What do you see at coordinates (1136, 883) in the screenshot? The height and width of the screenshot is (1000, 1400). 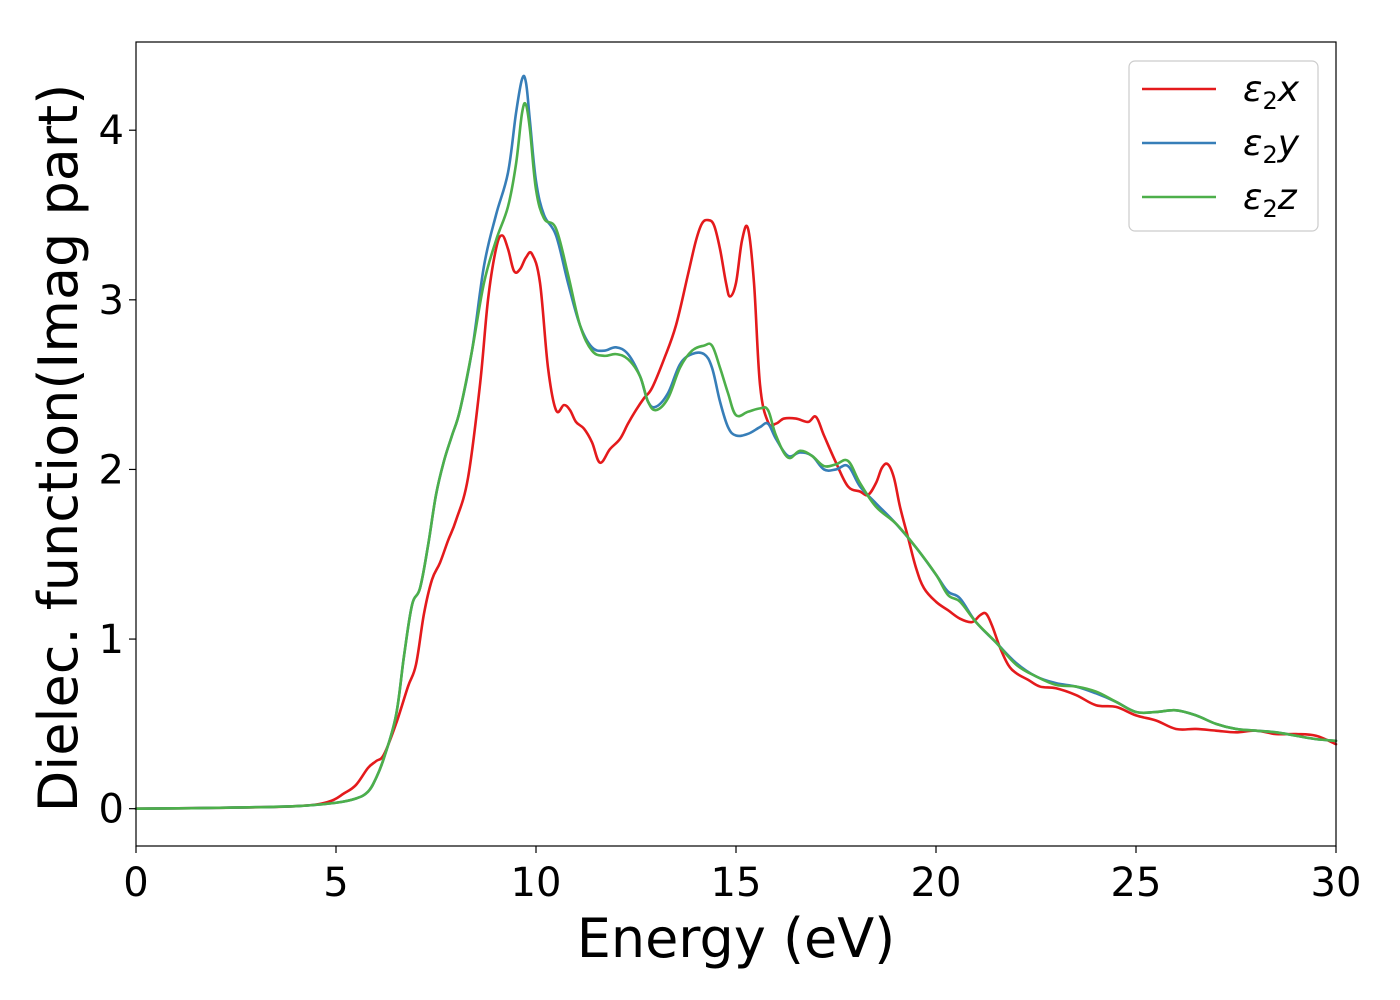 I see `x-tick-label: 25` at bounding box center [1136, 883].